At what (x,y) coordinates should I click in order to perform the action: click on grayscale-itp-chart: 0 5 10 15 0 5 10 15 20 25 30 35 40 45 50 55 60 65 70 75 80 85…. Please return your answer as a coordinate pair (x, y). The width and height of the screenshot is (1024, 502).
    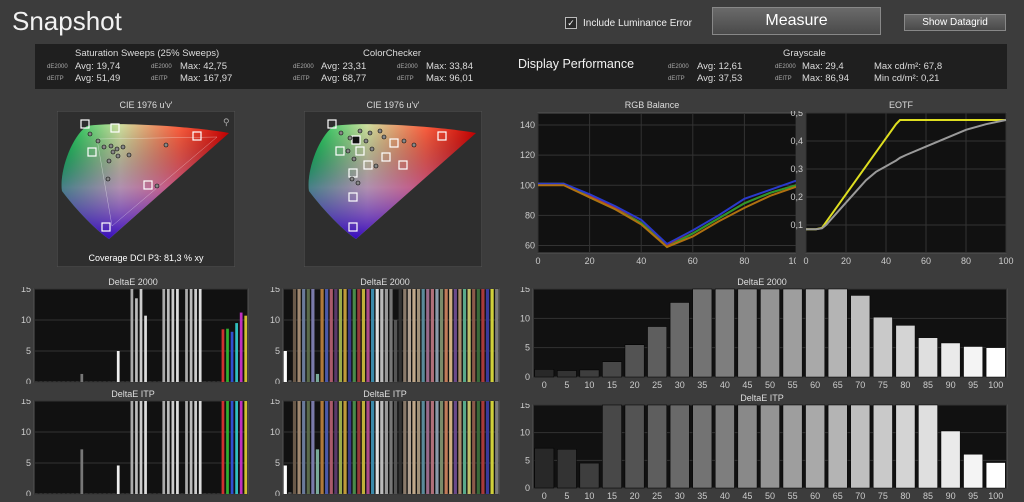
    Looking at the image, I should click on (762, 452).